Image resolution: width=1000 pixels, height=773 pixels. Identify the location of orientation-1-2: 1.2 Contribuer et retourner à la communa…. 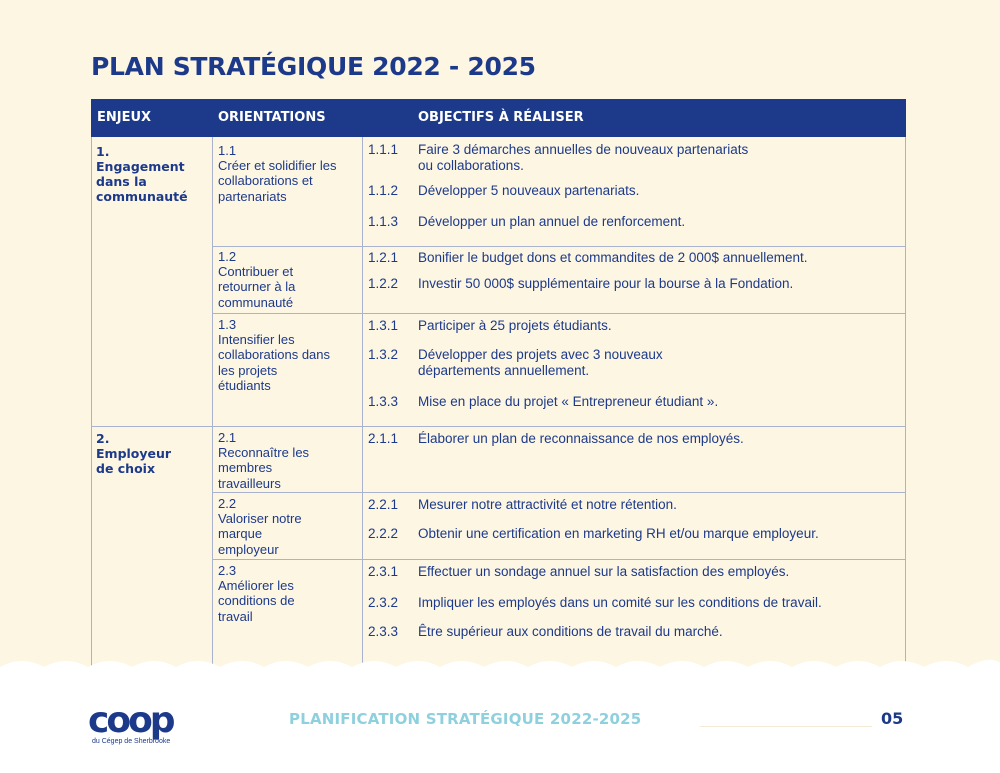
(285, 279).